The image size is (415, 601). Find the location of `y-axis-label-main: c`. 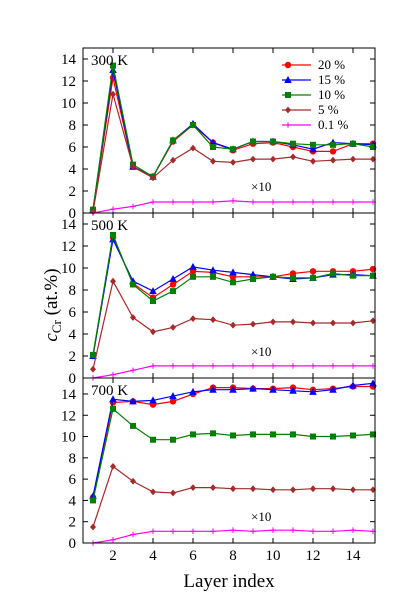

y-axis-label-main: c is located at coordinates (51, 337).